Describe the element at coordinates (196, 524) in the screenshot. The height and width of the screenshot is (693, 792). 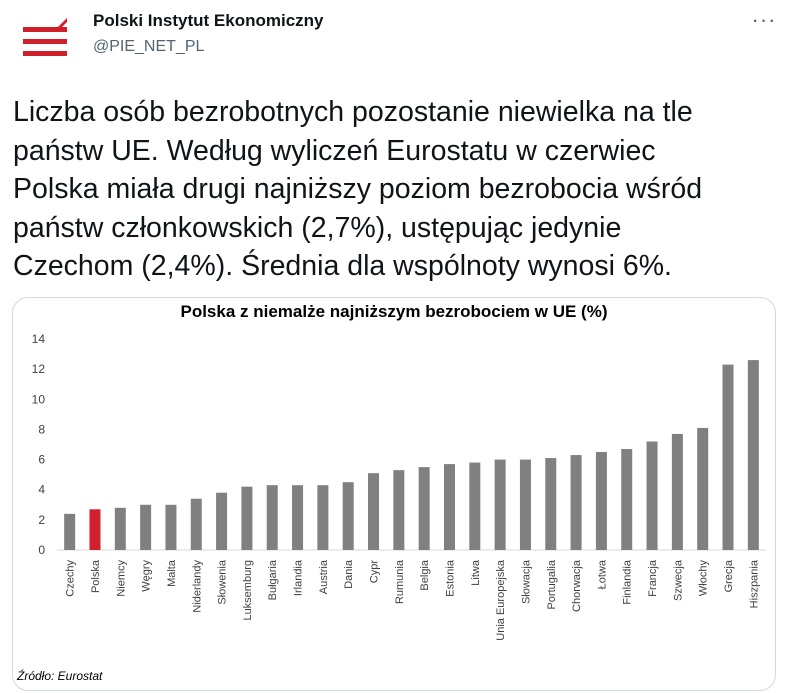
I see `bar-Niderlandy` at that location.